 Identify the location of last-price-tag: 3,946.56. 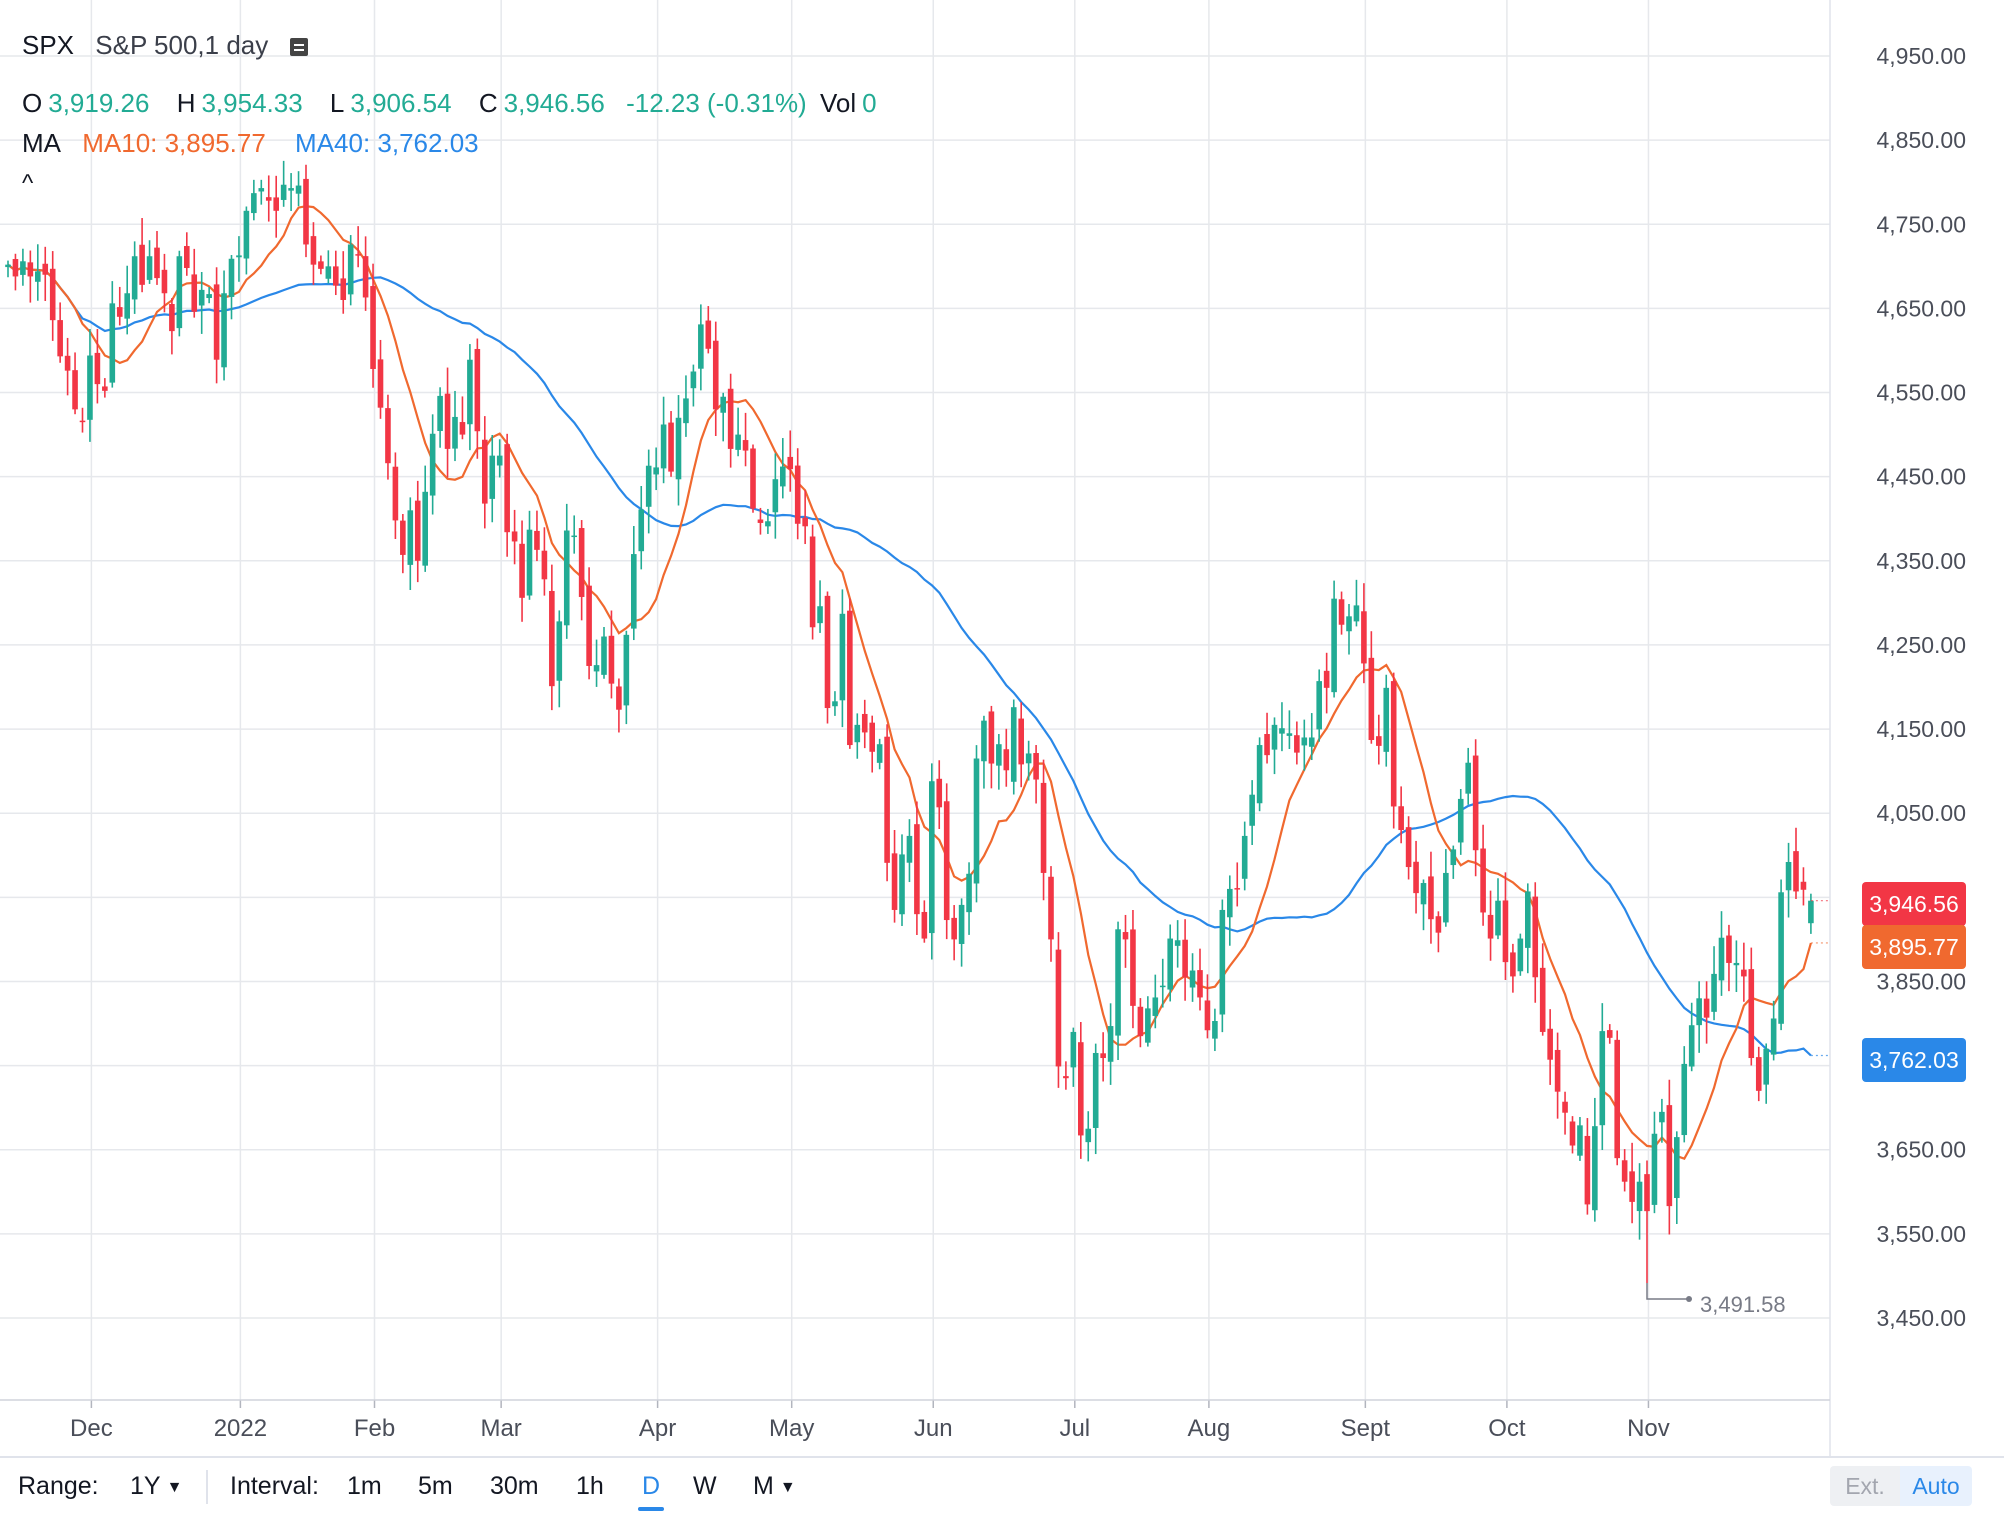
(1914, 904).